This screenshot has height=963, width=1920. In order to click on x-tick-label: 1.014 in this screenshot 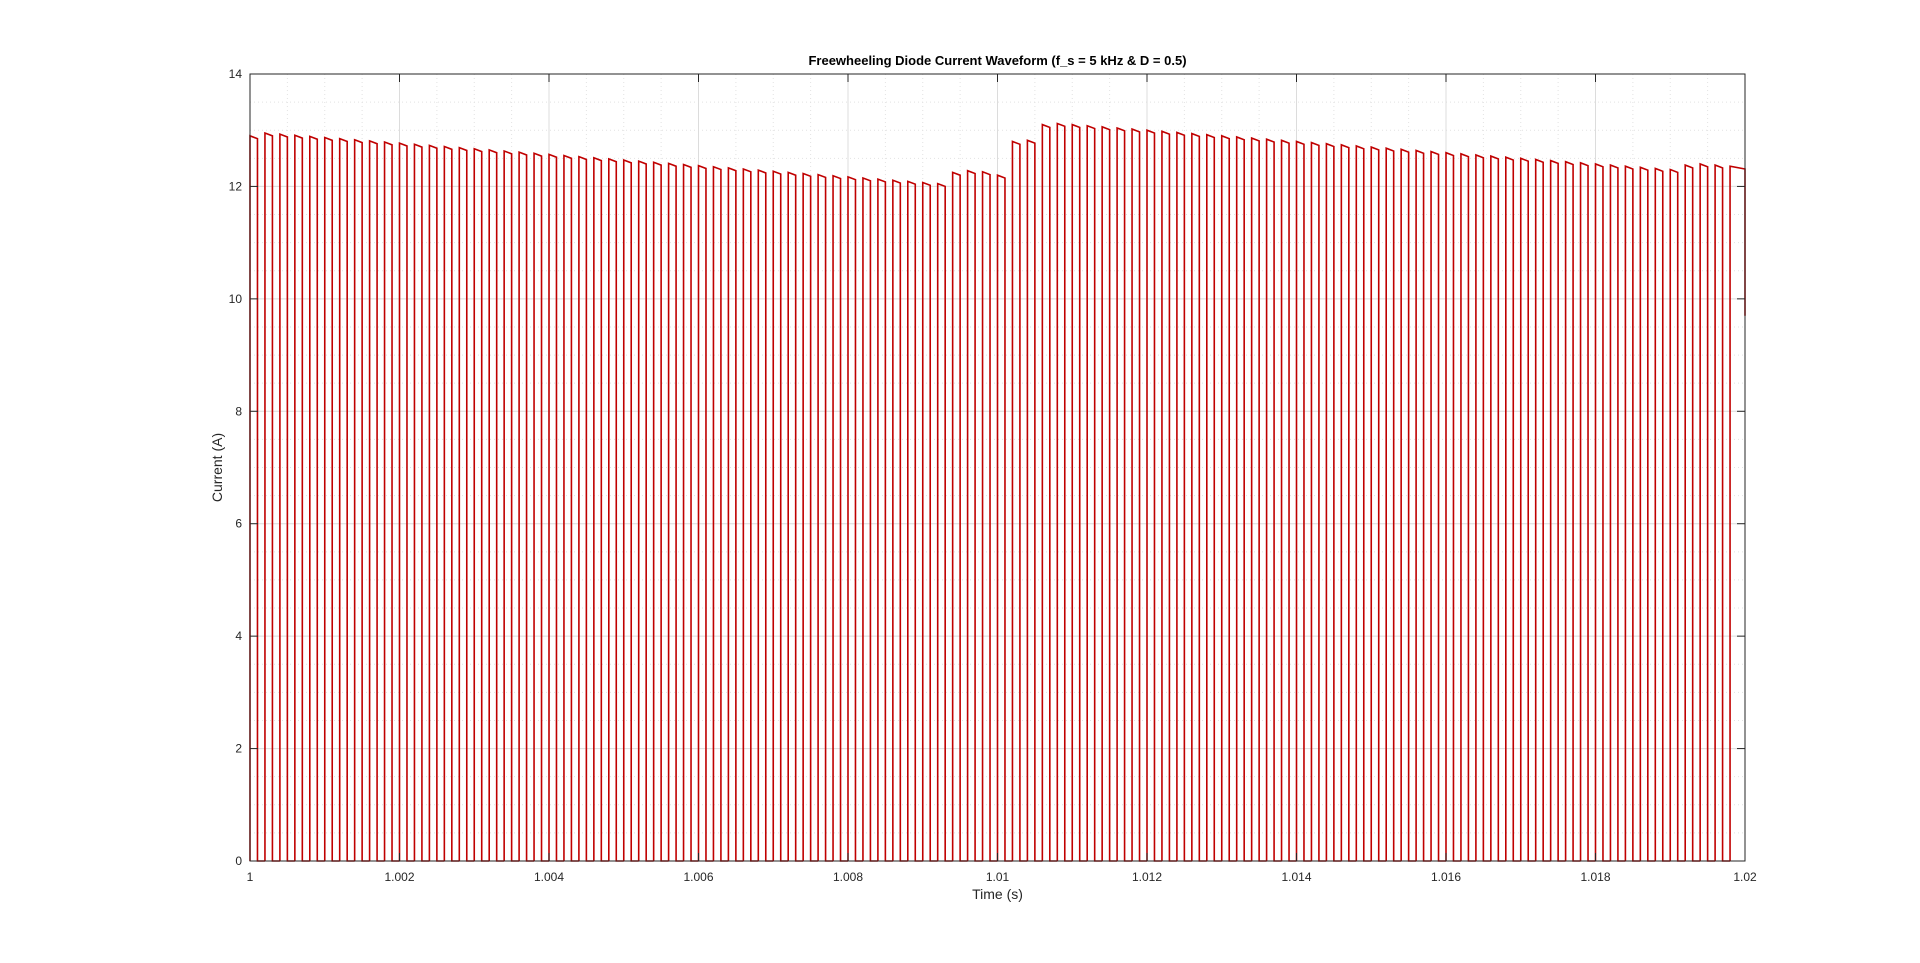, I will do `click(1296, 877)`.